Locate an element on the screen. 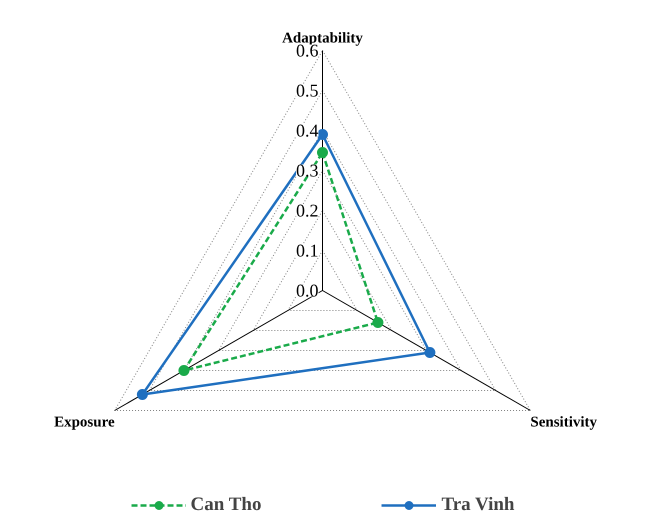  legend-label: Tra Vinh is located at coordinates (477, 505).